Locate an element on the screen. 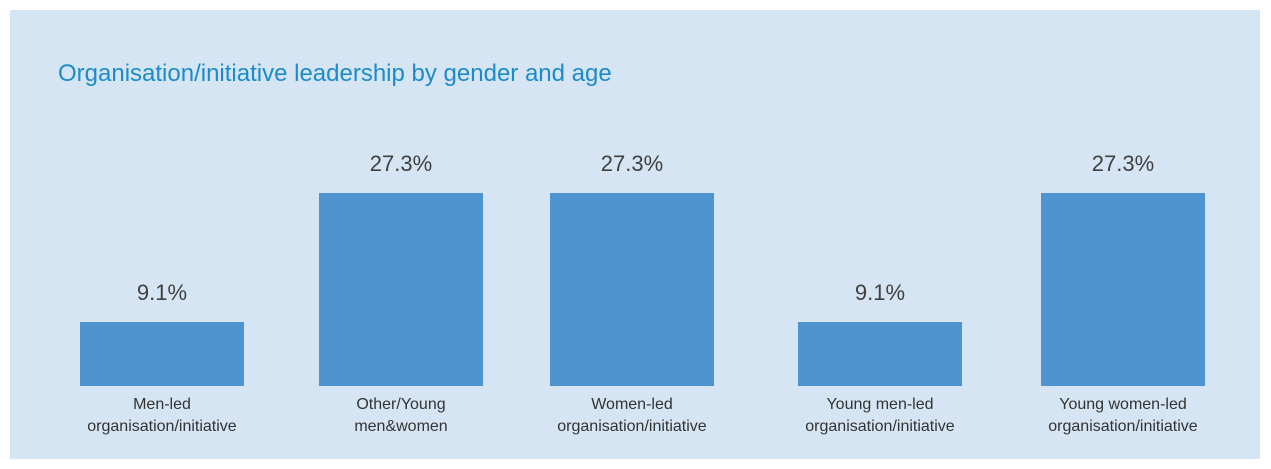  x-tick-label: Young men-led organisation/initiative is located at coordinates (880, 415).